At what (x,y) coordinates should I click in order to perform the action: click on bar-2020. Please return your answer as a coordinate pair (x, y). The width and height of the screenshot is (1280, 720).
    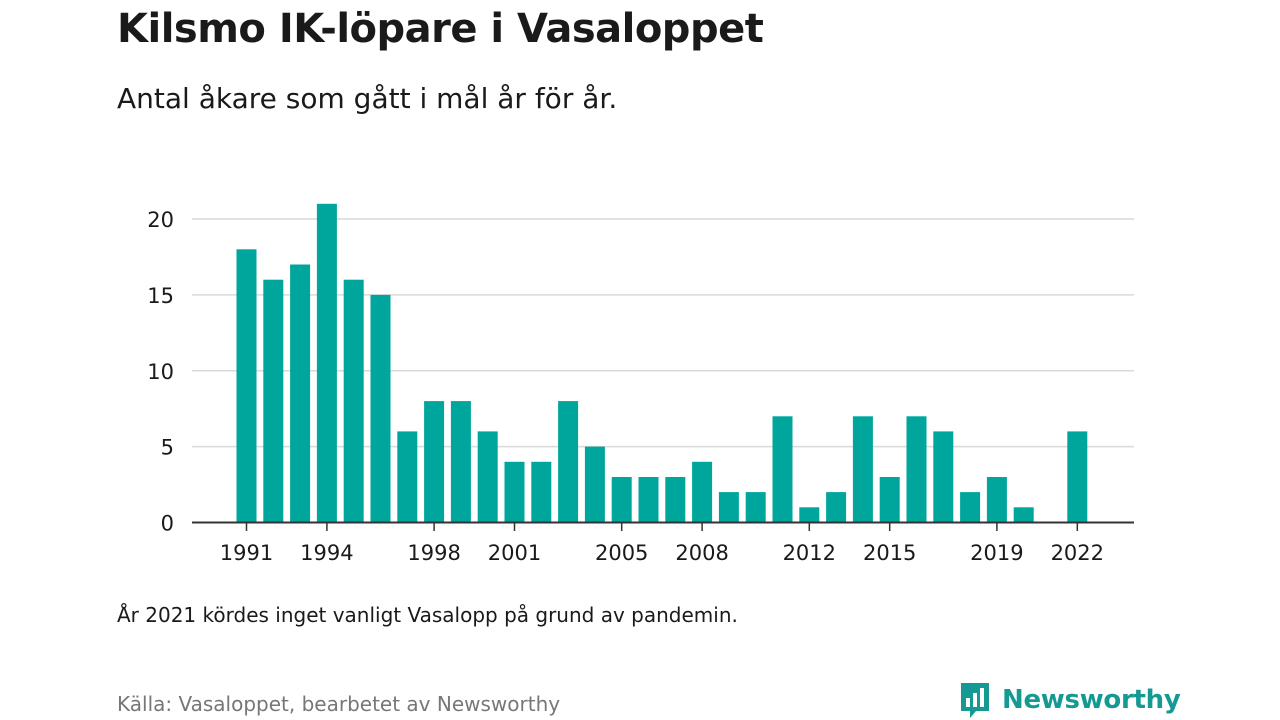
    Looking at the image, I should click on (1023, 515).